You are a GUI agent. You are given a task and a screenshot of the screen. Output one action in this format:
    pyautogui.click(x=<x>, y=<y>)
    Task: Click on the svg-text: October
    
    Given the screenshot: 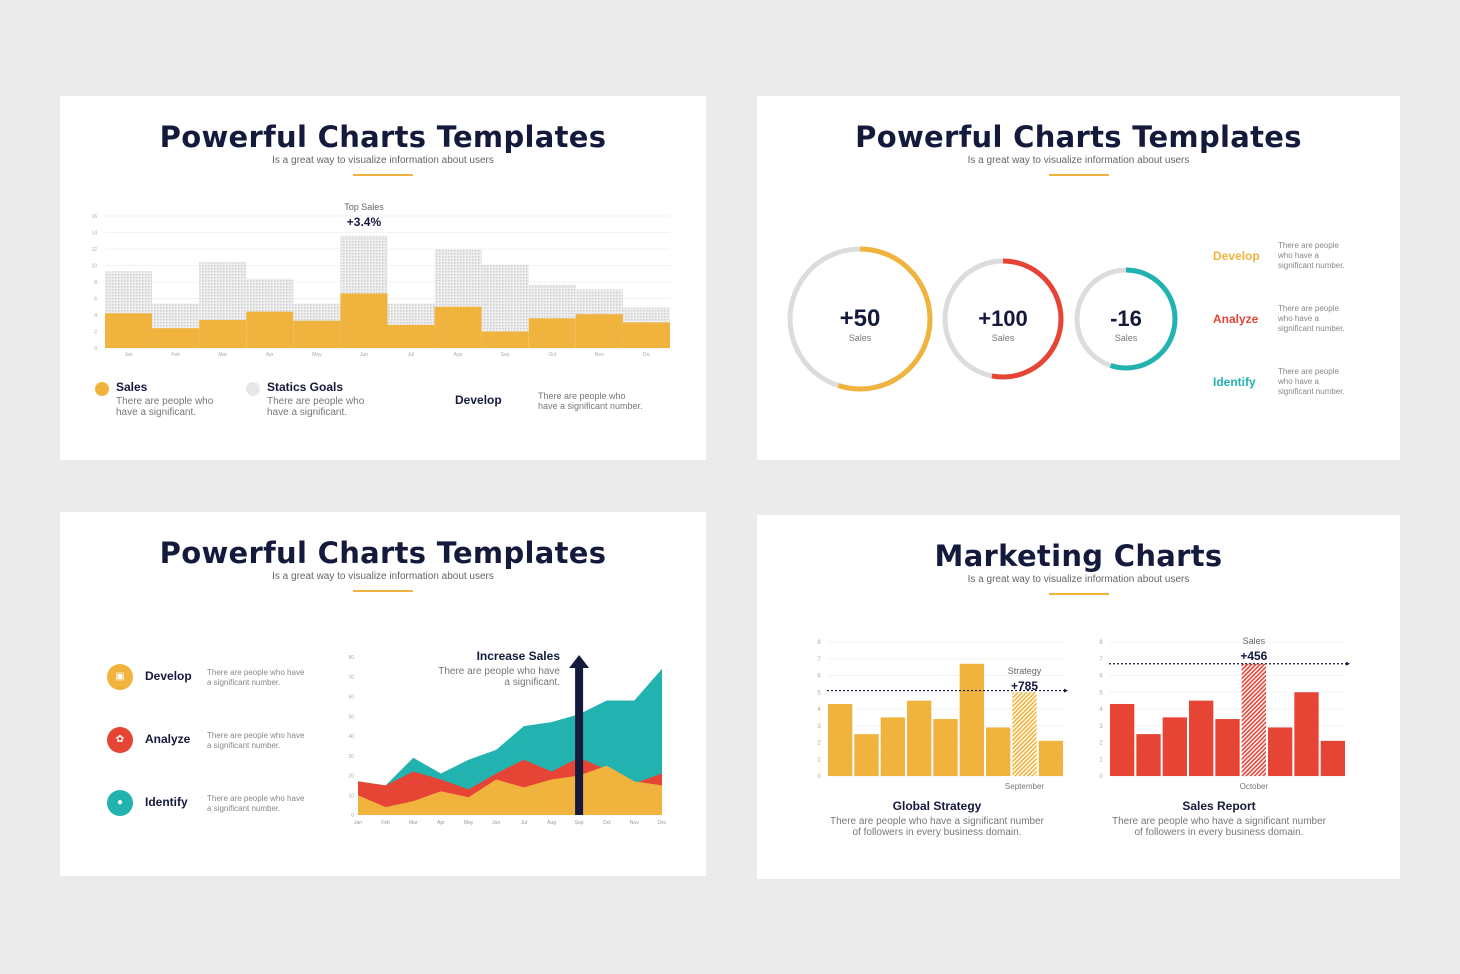 What is the action you would take?
    pyautogui.click(x=1254, y=786)
    